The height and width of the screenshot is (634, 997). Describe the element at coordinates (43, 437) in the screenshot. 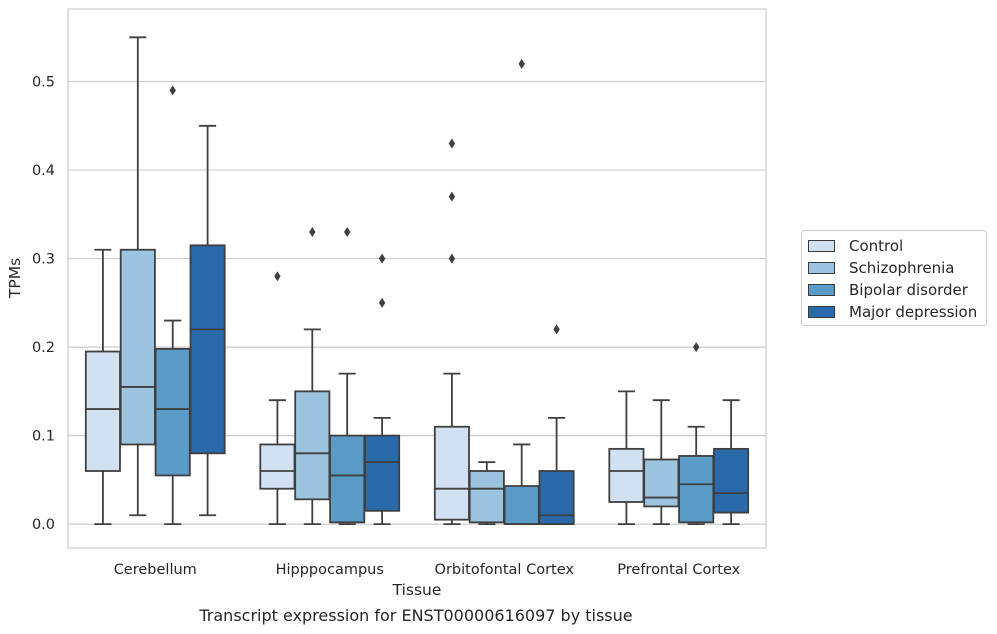

I see `y-tick-label: 0.1` at that location.